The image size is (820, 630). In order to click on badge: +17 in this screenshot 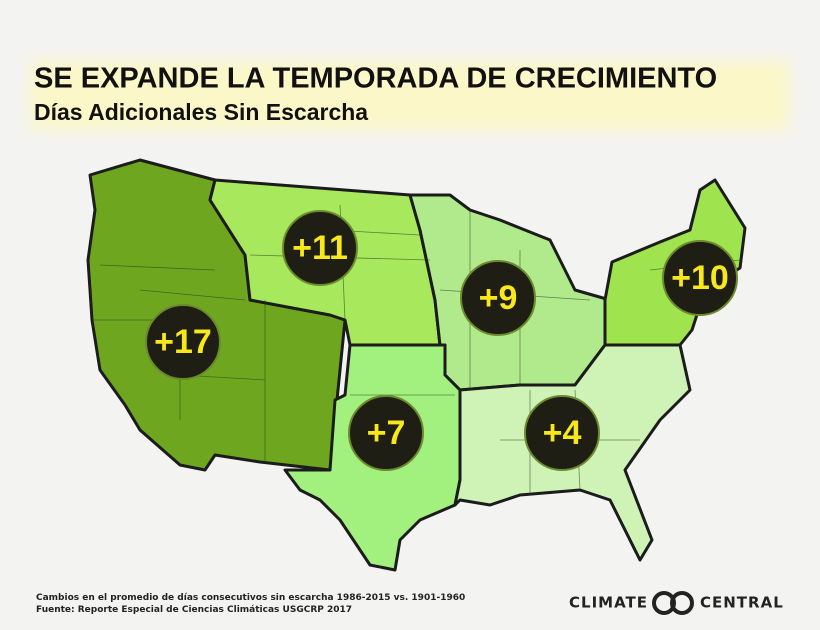, I will do `click(183, 342)`.